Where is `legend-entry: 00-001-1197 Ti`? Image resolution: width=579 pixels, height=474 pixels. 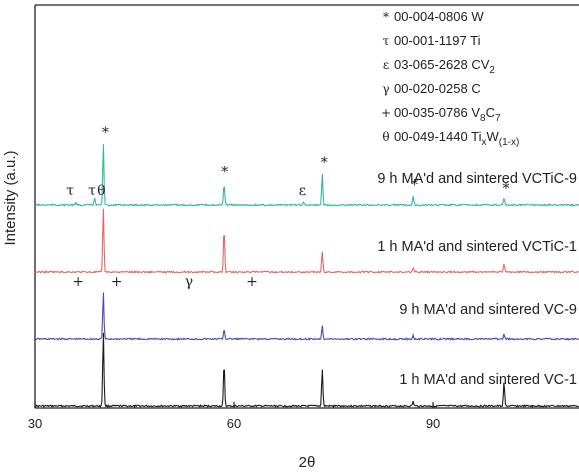
legend-entry: 00-001-1197 Ti is located at coordinates (437, 40).